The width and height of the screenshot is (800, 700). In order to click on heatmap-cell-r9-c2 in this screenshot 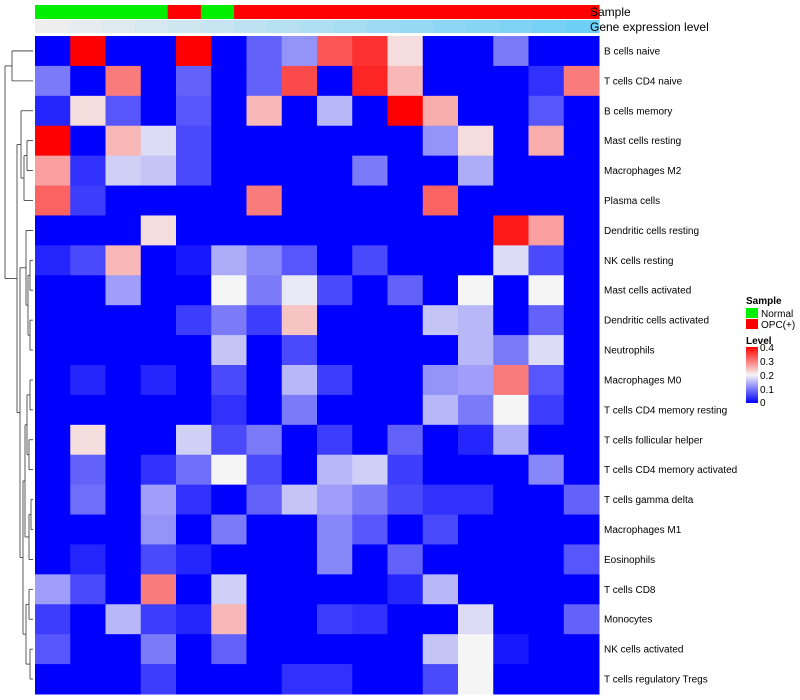, I will do `click(123, 320)`.